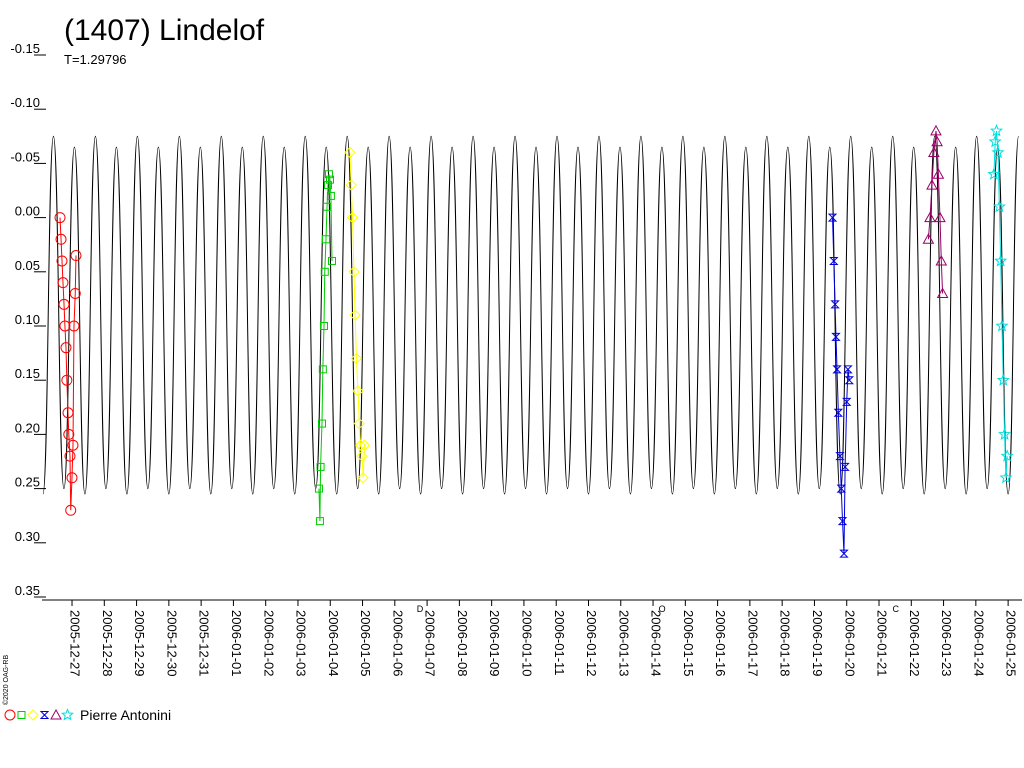 The width and height of the screenshot is (1024, 768). Describe the element at coordinates (107, 643) in the screenshot. I see `x-tick-label: 2005-12-28` at that location.